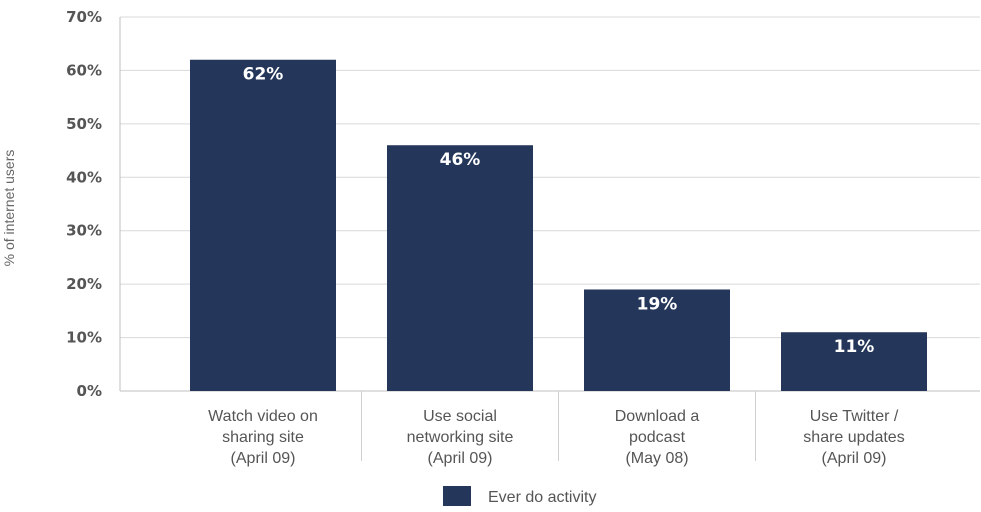 This screenshot has width=981, height=512. Describe the element at coordinates (854, 347) in the screenshot. I see `data-label: 11%` at that location.